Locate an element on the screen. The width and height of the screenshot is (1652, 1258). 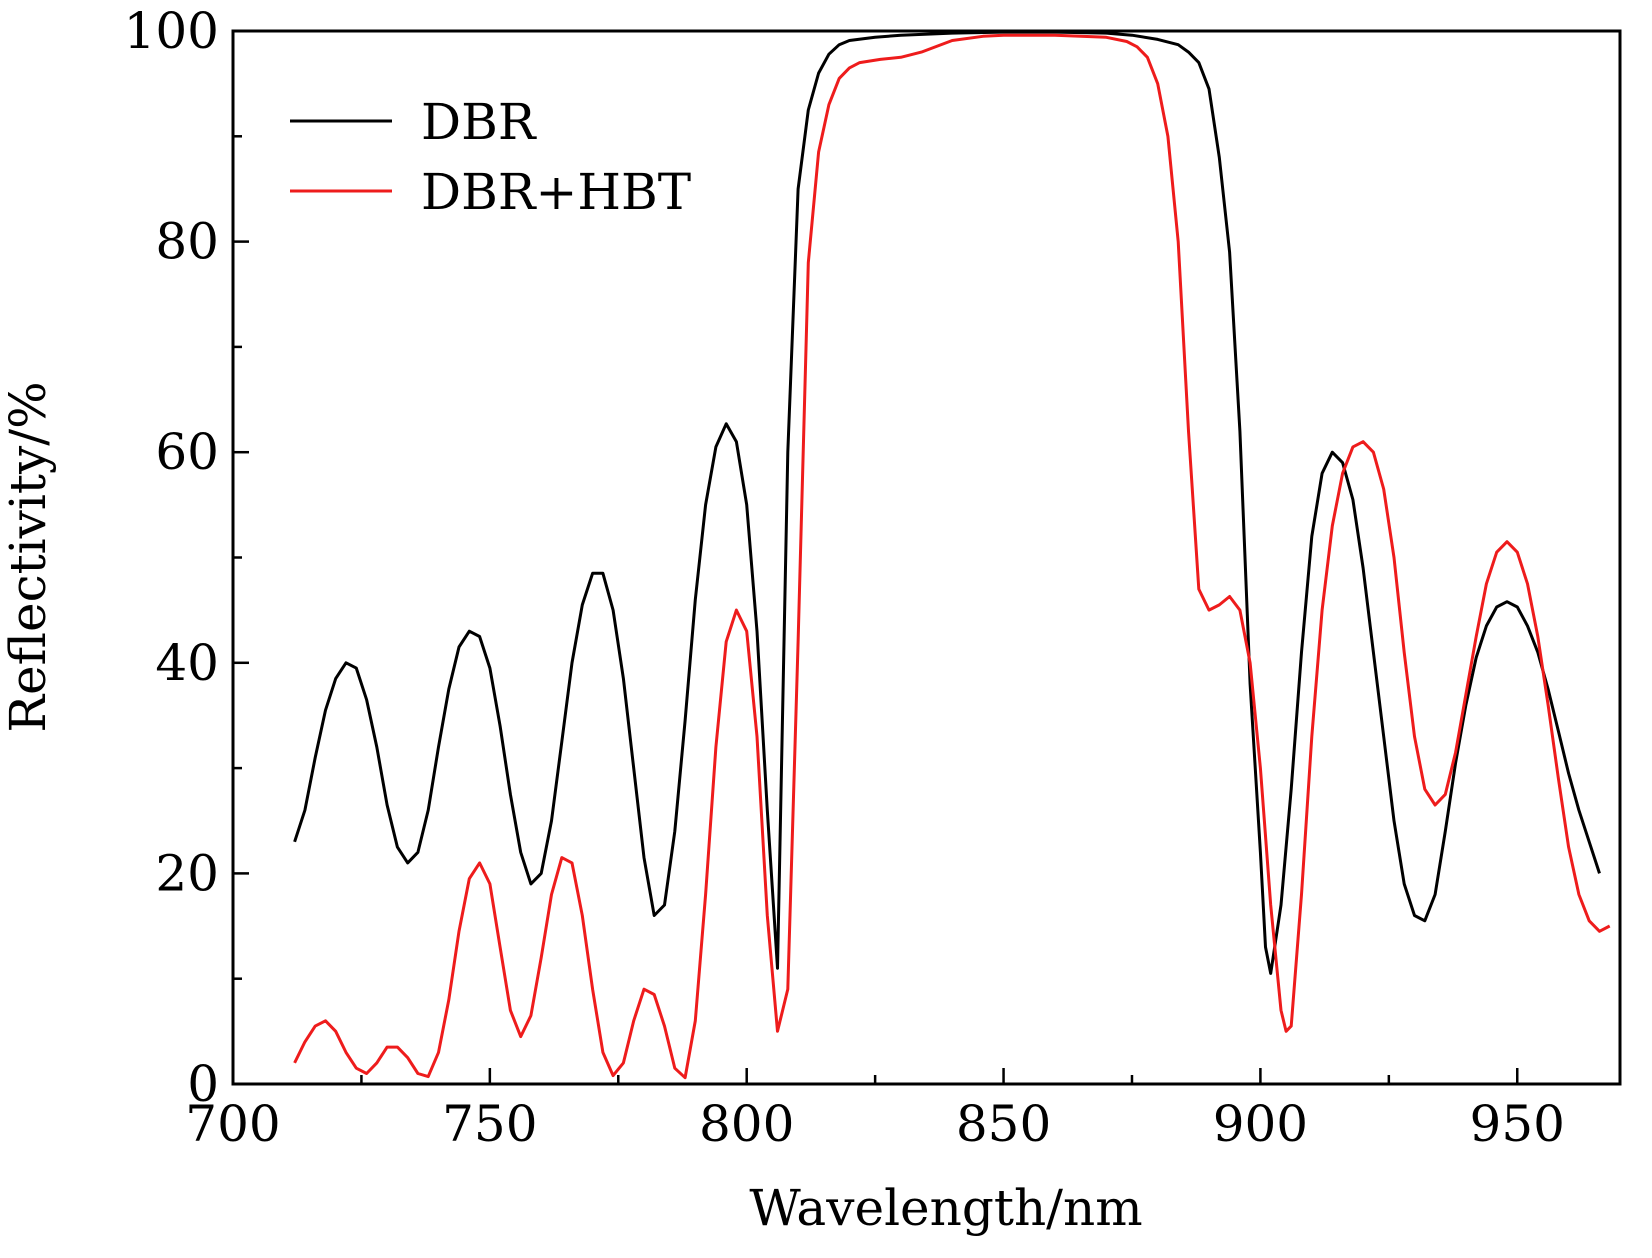
y-axis-title: Reflectivity/% is located at coordinates (28, 556).